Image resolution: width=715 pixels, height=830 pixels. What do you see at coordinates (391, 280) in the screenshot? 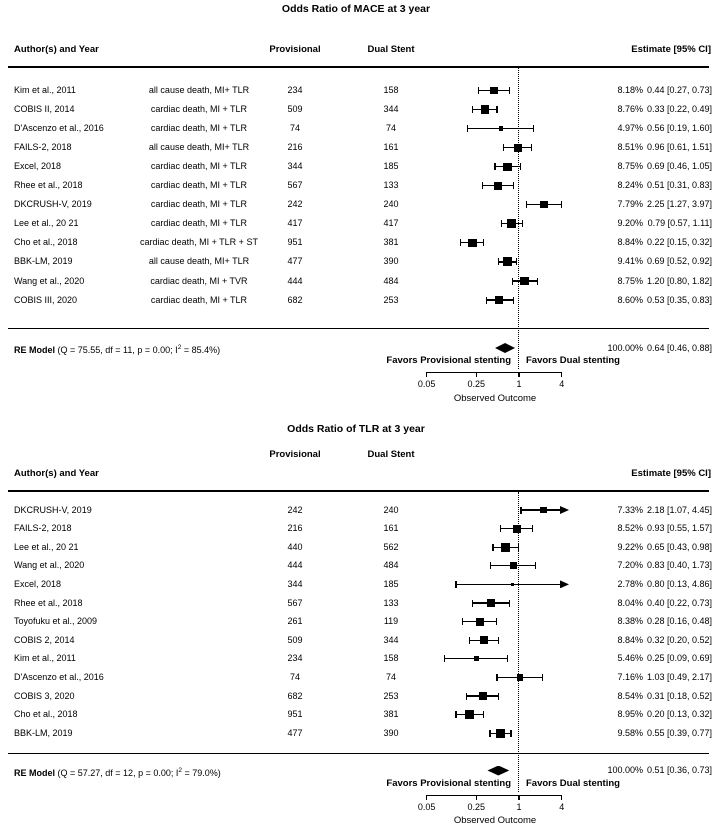
I see `dual-stent-n-value: 484` at bounding box center [391, 280].